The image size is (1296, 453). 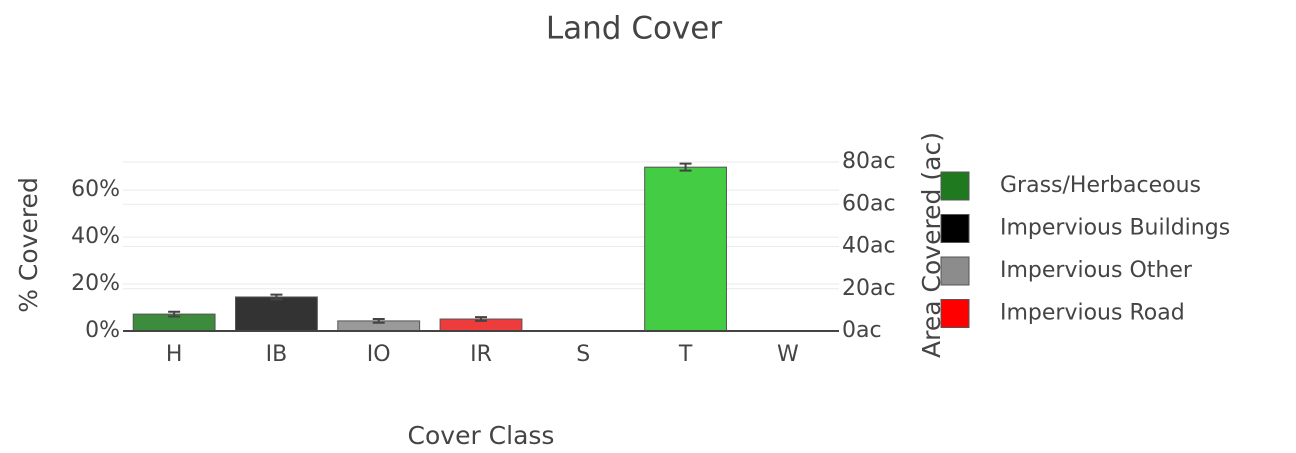 I want to click on chart-title: Land Cover, so click(x=634, y=29).